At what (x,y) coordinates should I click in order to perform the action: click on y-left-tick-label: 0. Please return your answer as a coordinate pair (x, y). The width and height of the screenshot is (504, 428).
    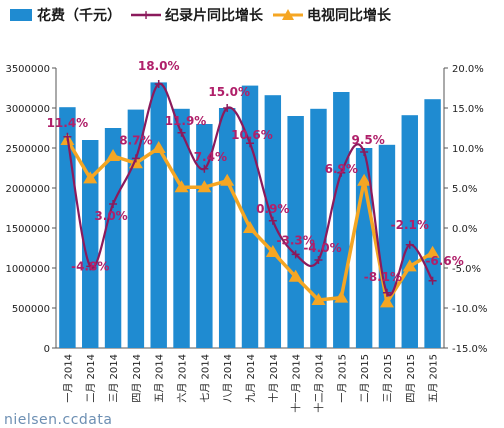
    Looking at the image, I should click on (47, 349).